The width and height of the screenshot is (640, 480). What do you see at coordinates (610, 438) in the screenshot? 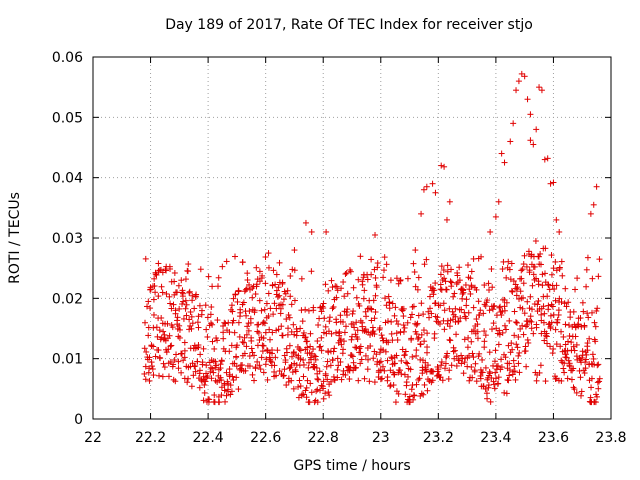
I see `x-tick-label: 23.8` at bounding box center [610, 438].